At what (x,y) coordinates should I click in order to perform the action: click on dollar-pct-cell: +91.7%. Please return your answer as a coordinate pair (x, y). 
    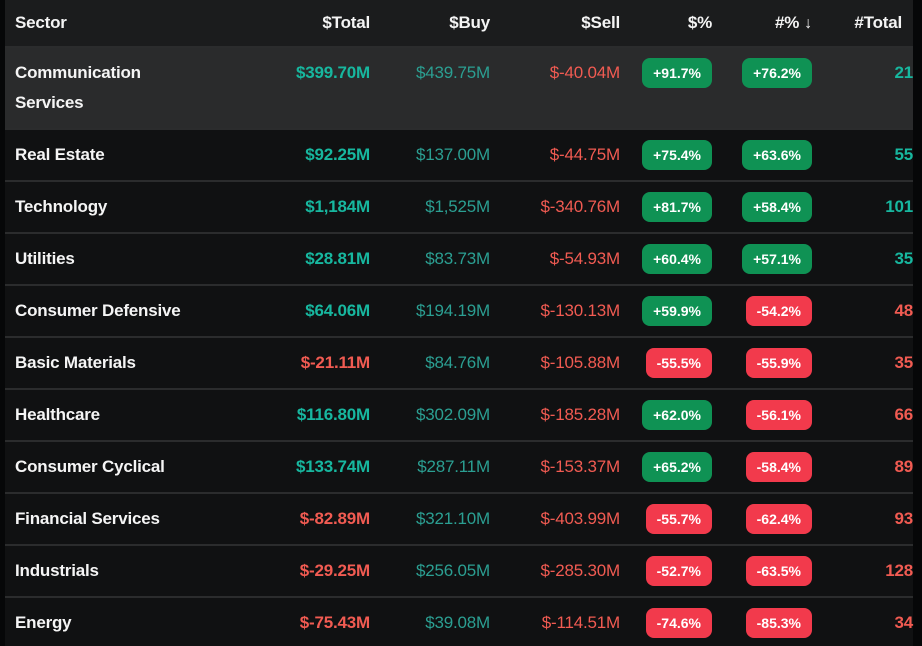
    Looking at the image, I should click on (666, 88).